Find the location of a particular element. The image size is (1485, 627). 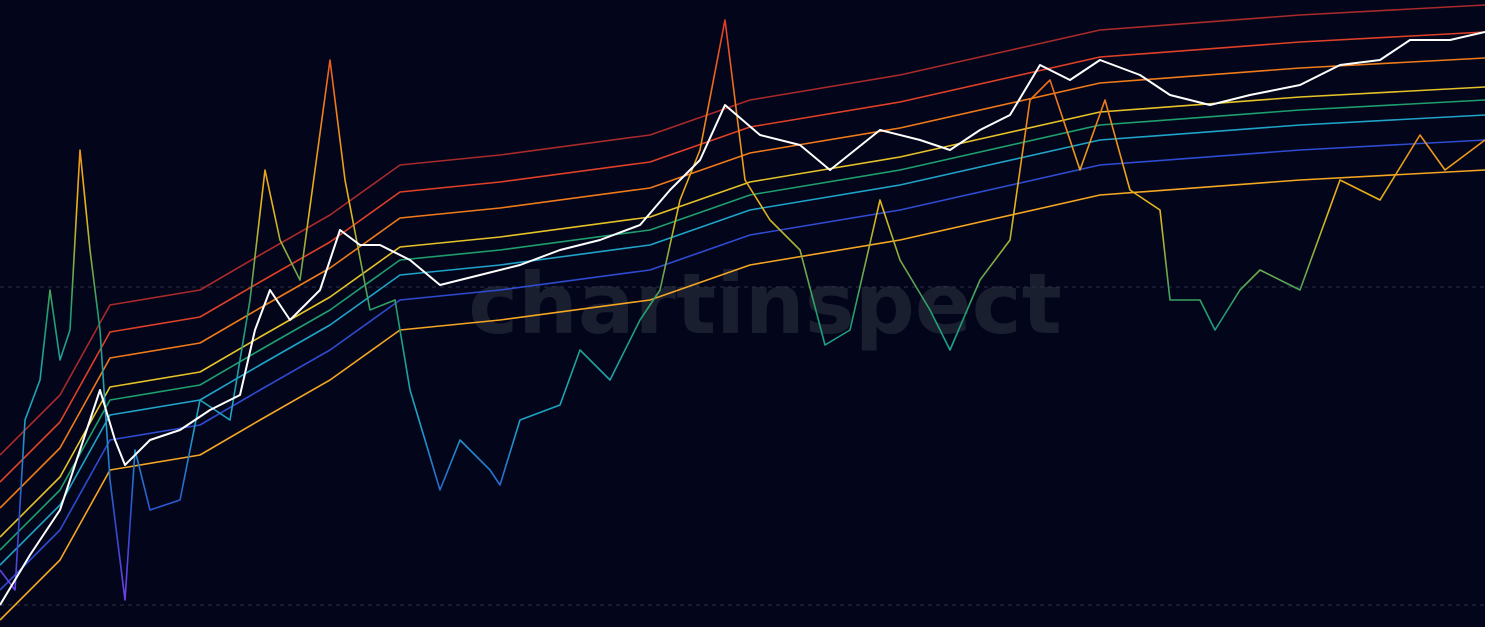

watermark: chartinspect is located at coordinates (765, 304).